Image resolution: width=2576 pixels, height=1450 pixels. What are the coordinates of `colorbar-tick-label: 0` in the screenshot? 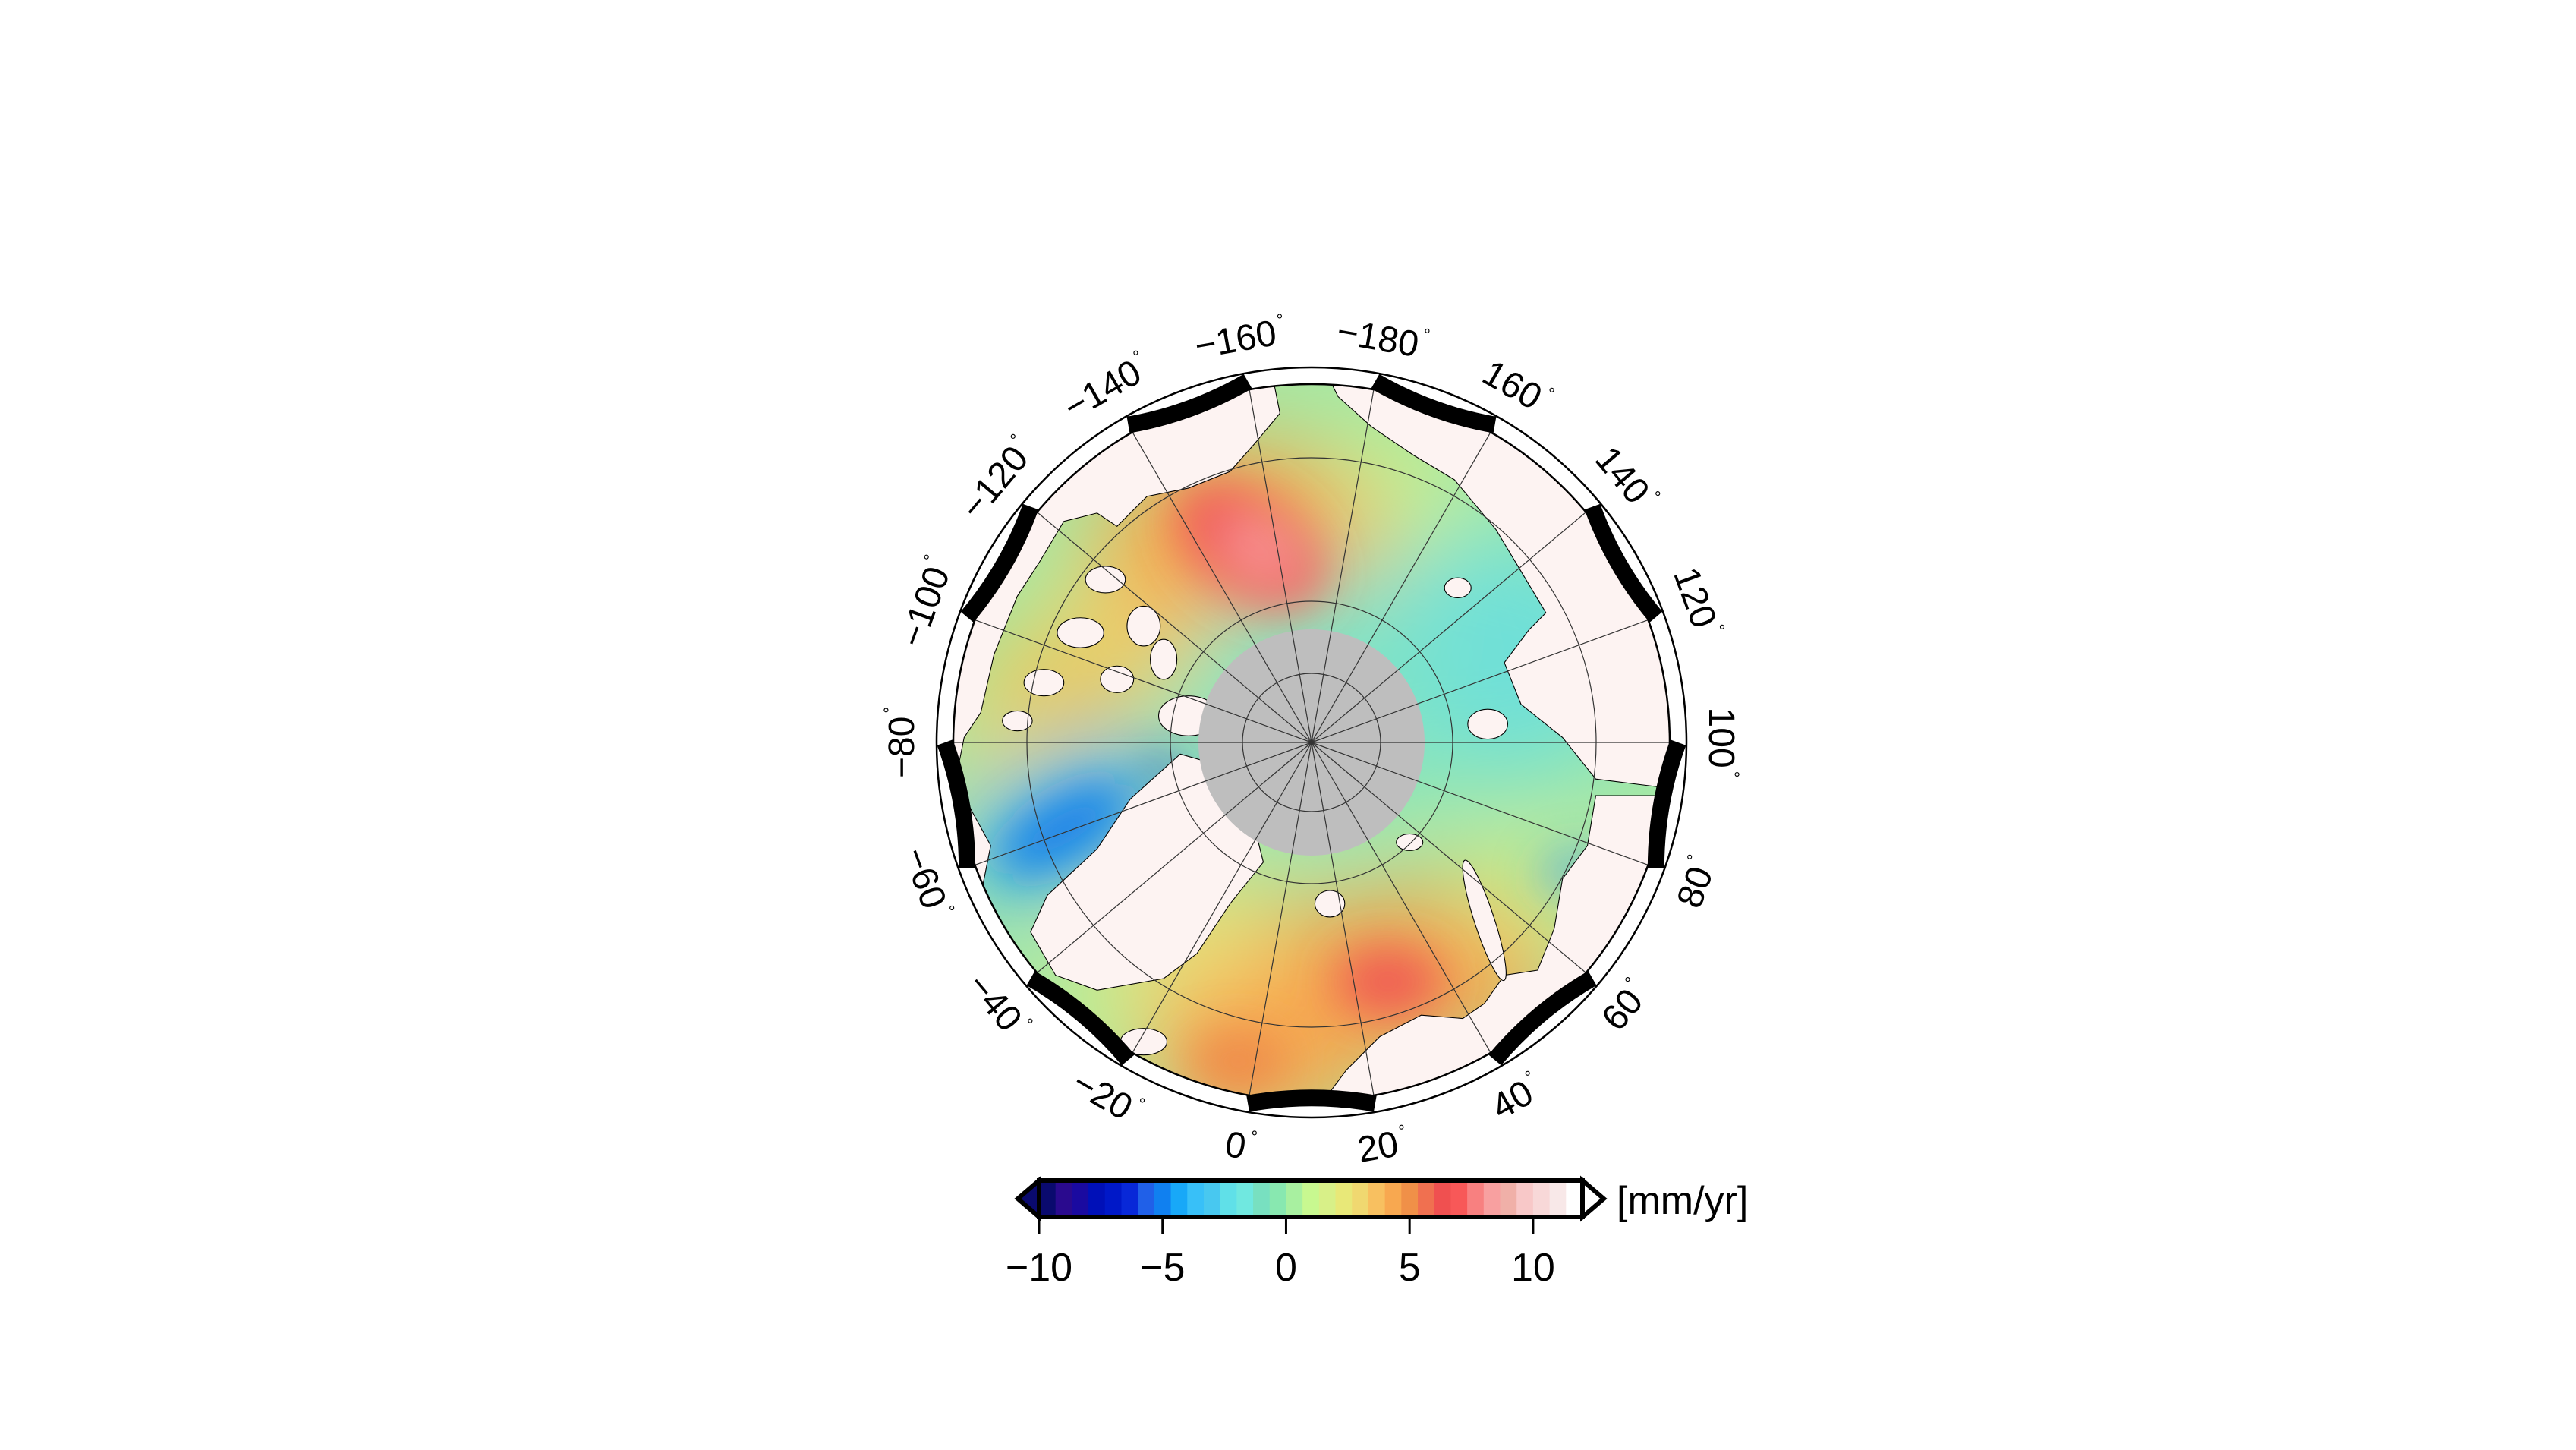 It's located at (1286, 1268).